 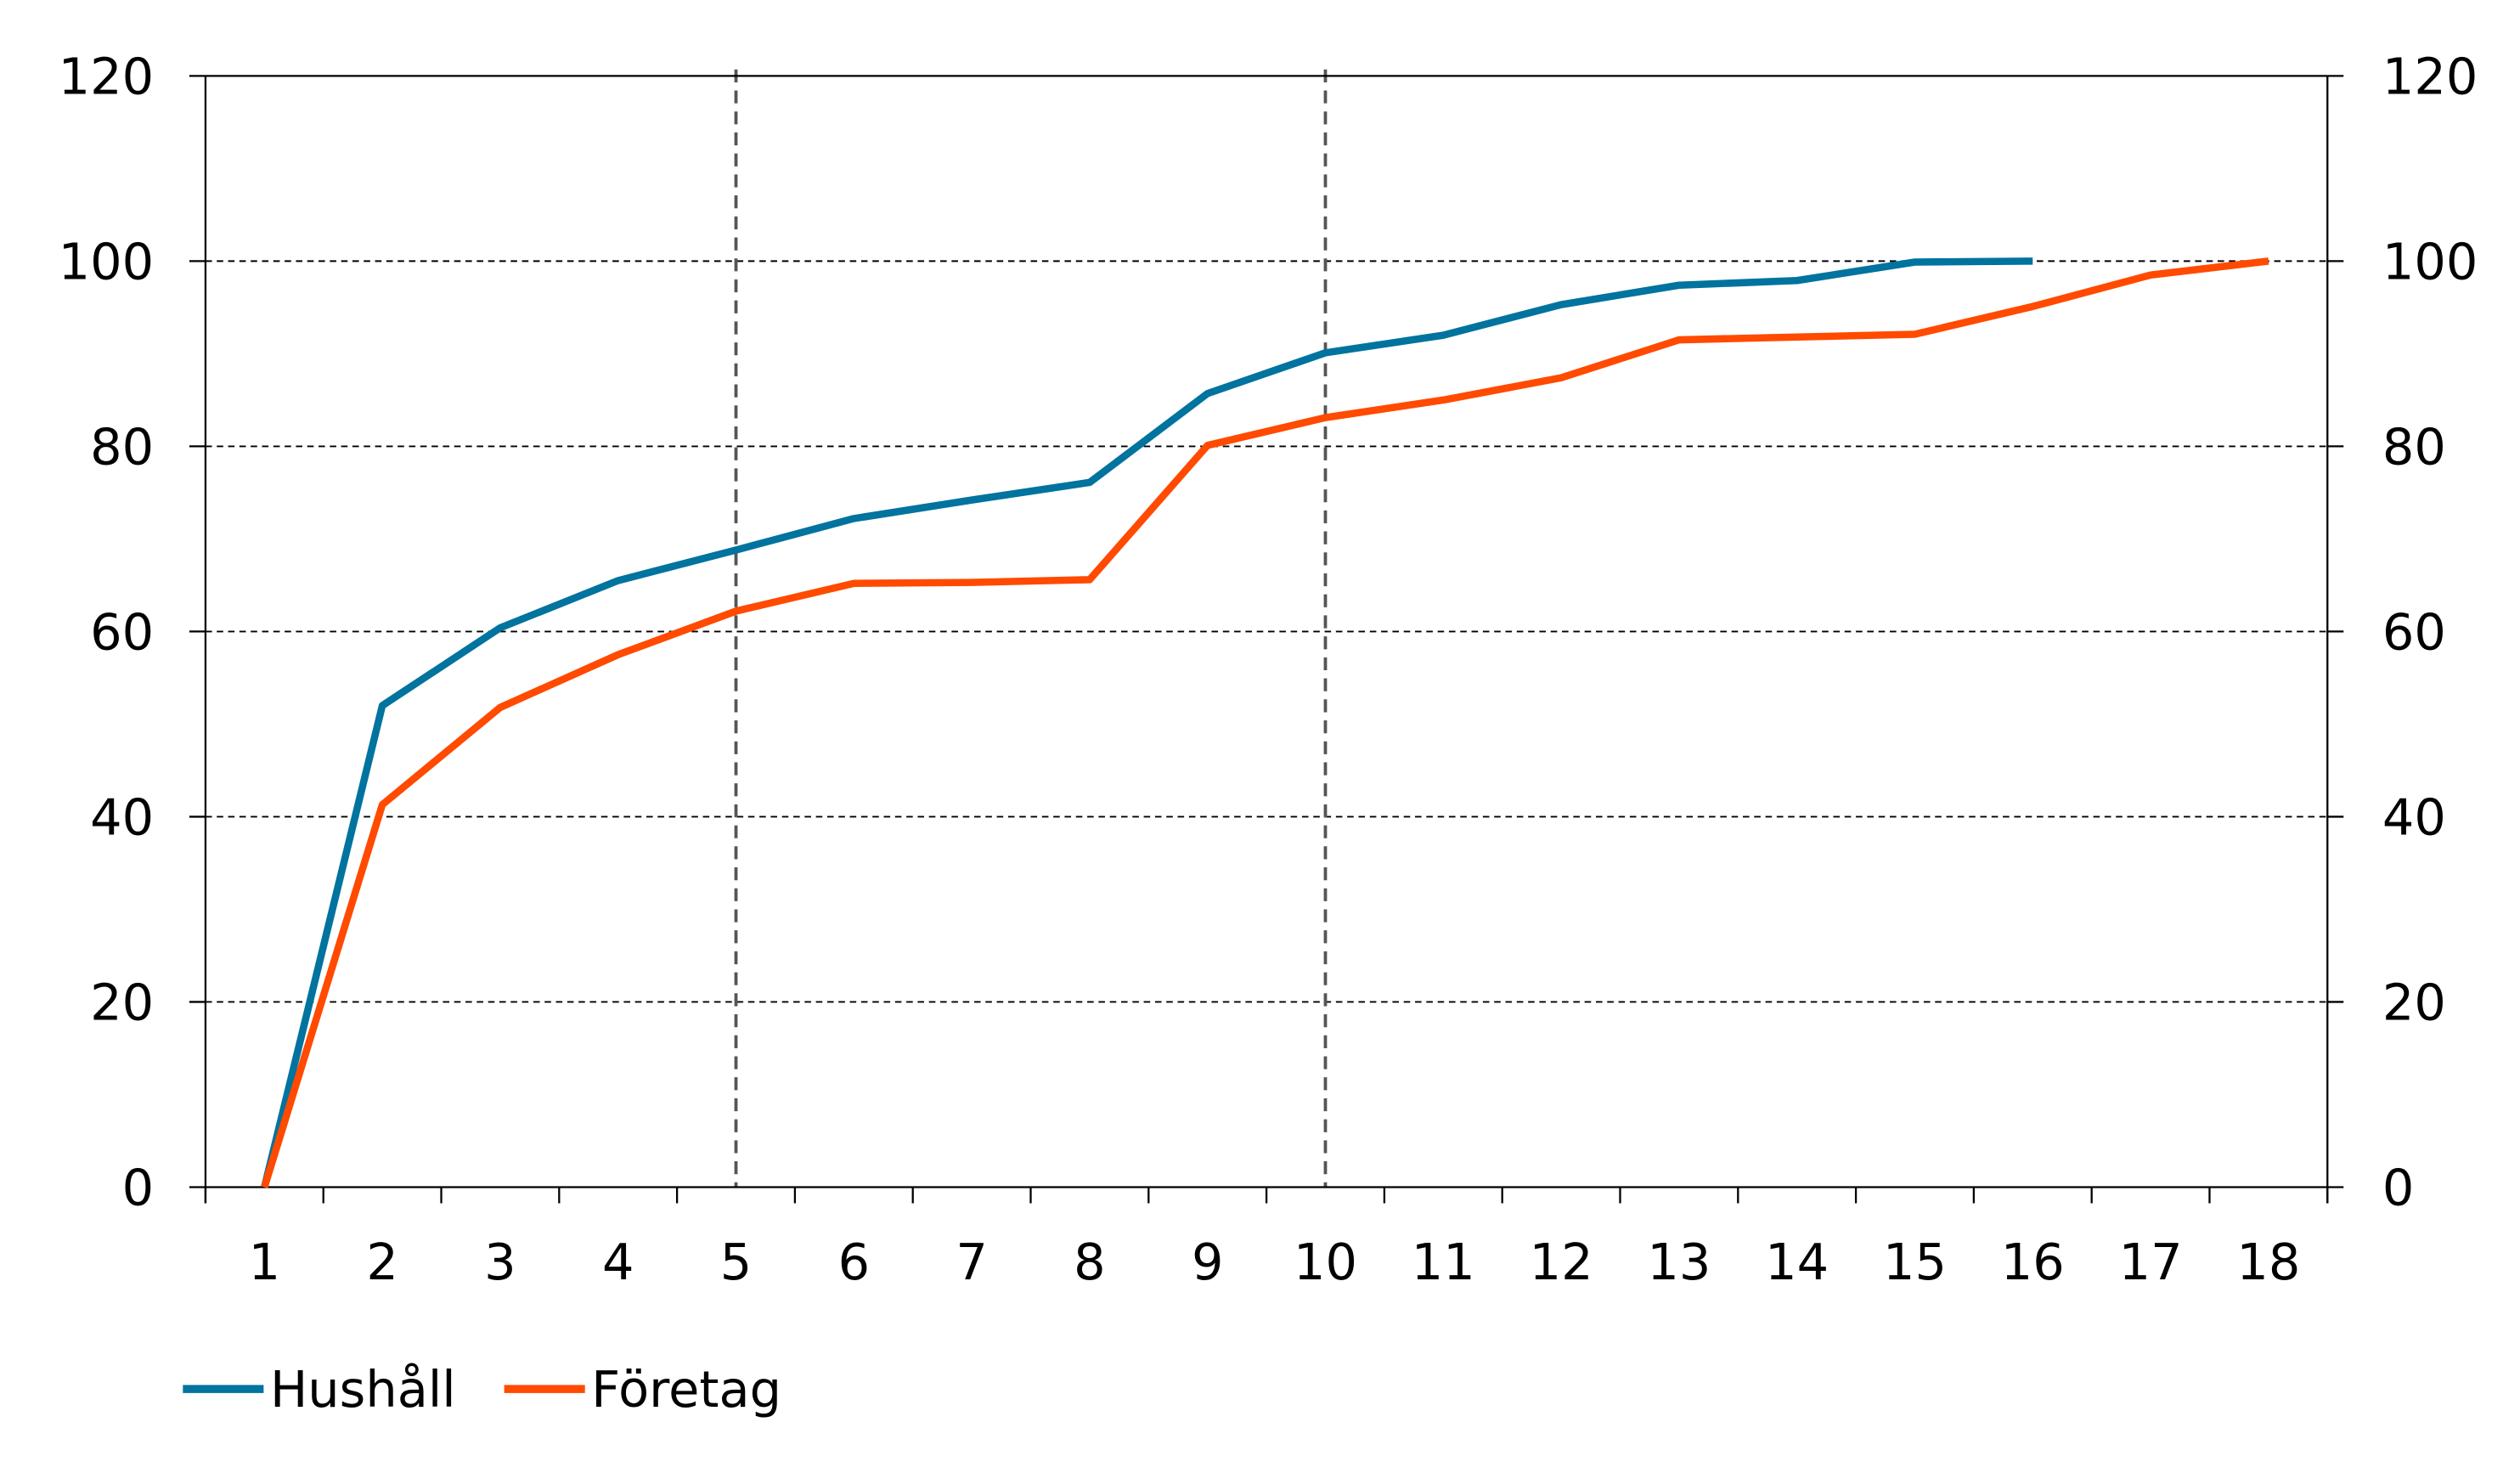 I want to click on x-tick-label: 16, so click(x=2033, y=1262).